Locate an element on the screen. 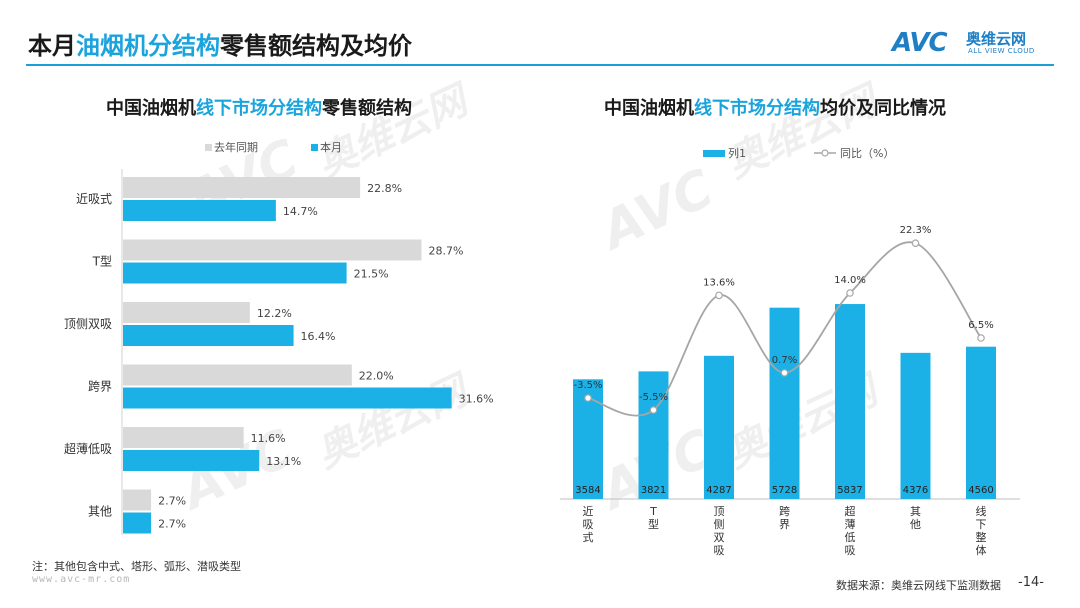 This screenshot has height=608, width=1080. category-label-char: 整 is located at coordinates (981, 537).